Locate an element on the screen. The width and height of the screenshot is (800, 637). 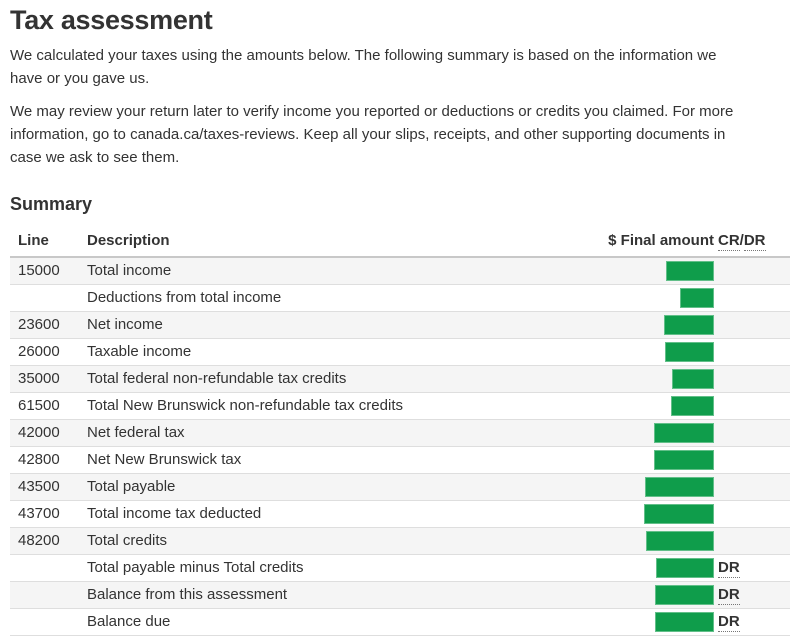
table-row: 43700 Total income tax deducted is located at coordinates (400, 514).